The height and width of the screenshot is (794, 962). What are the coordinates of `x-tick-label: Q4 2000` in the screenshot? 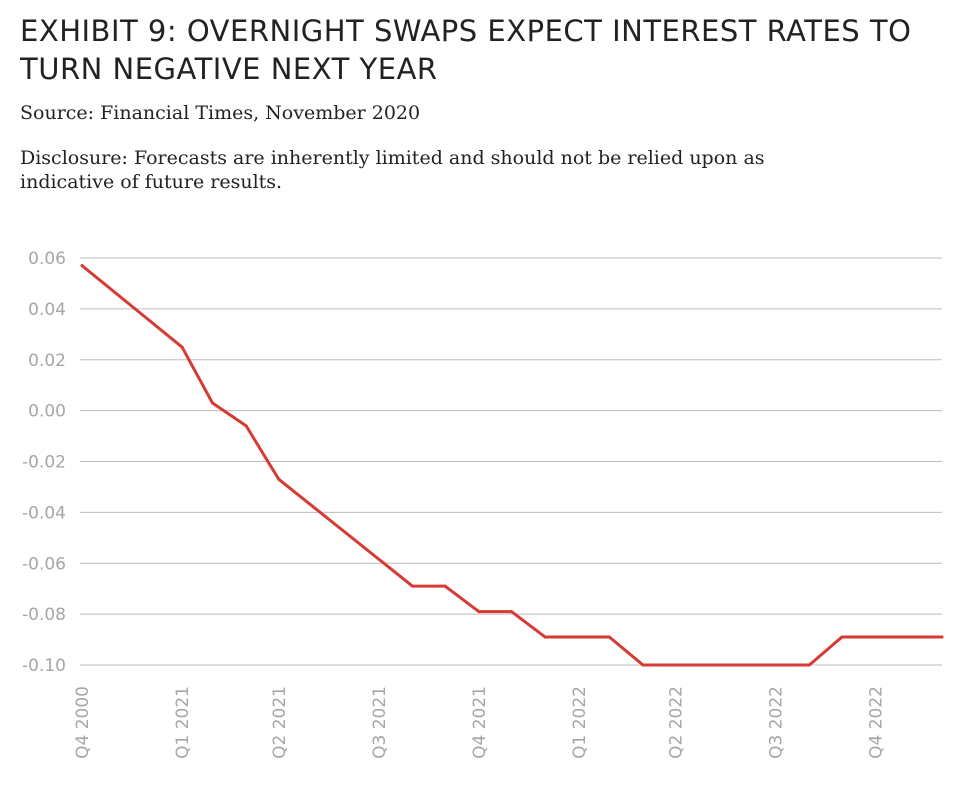 It's located at (83, 722).